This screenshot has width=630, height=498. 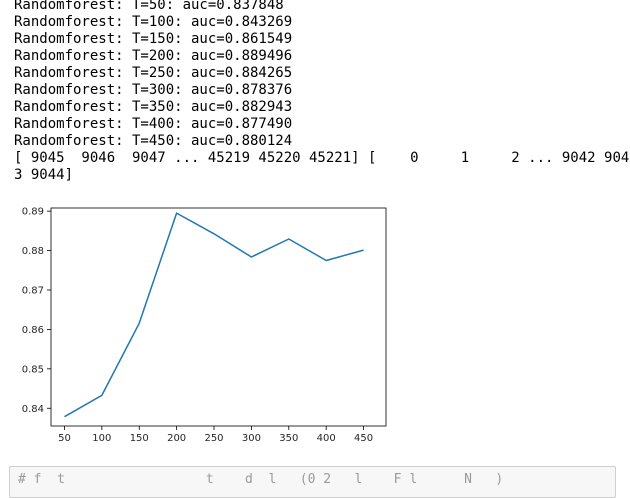 I want to click on output-line: Randomforest: T=300: auc=0.878376, so click(x=314, y=90).